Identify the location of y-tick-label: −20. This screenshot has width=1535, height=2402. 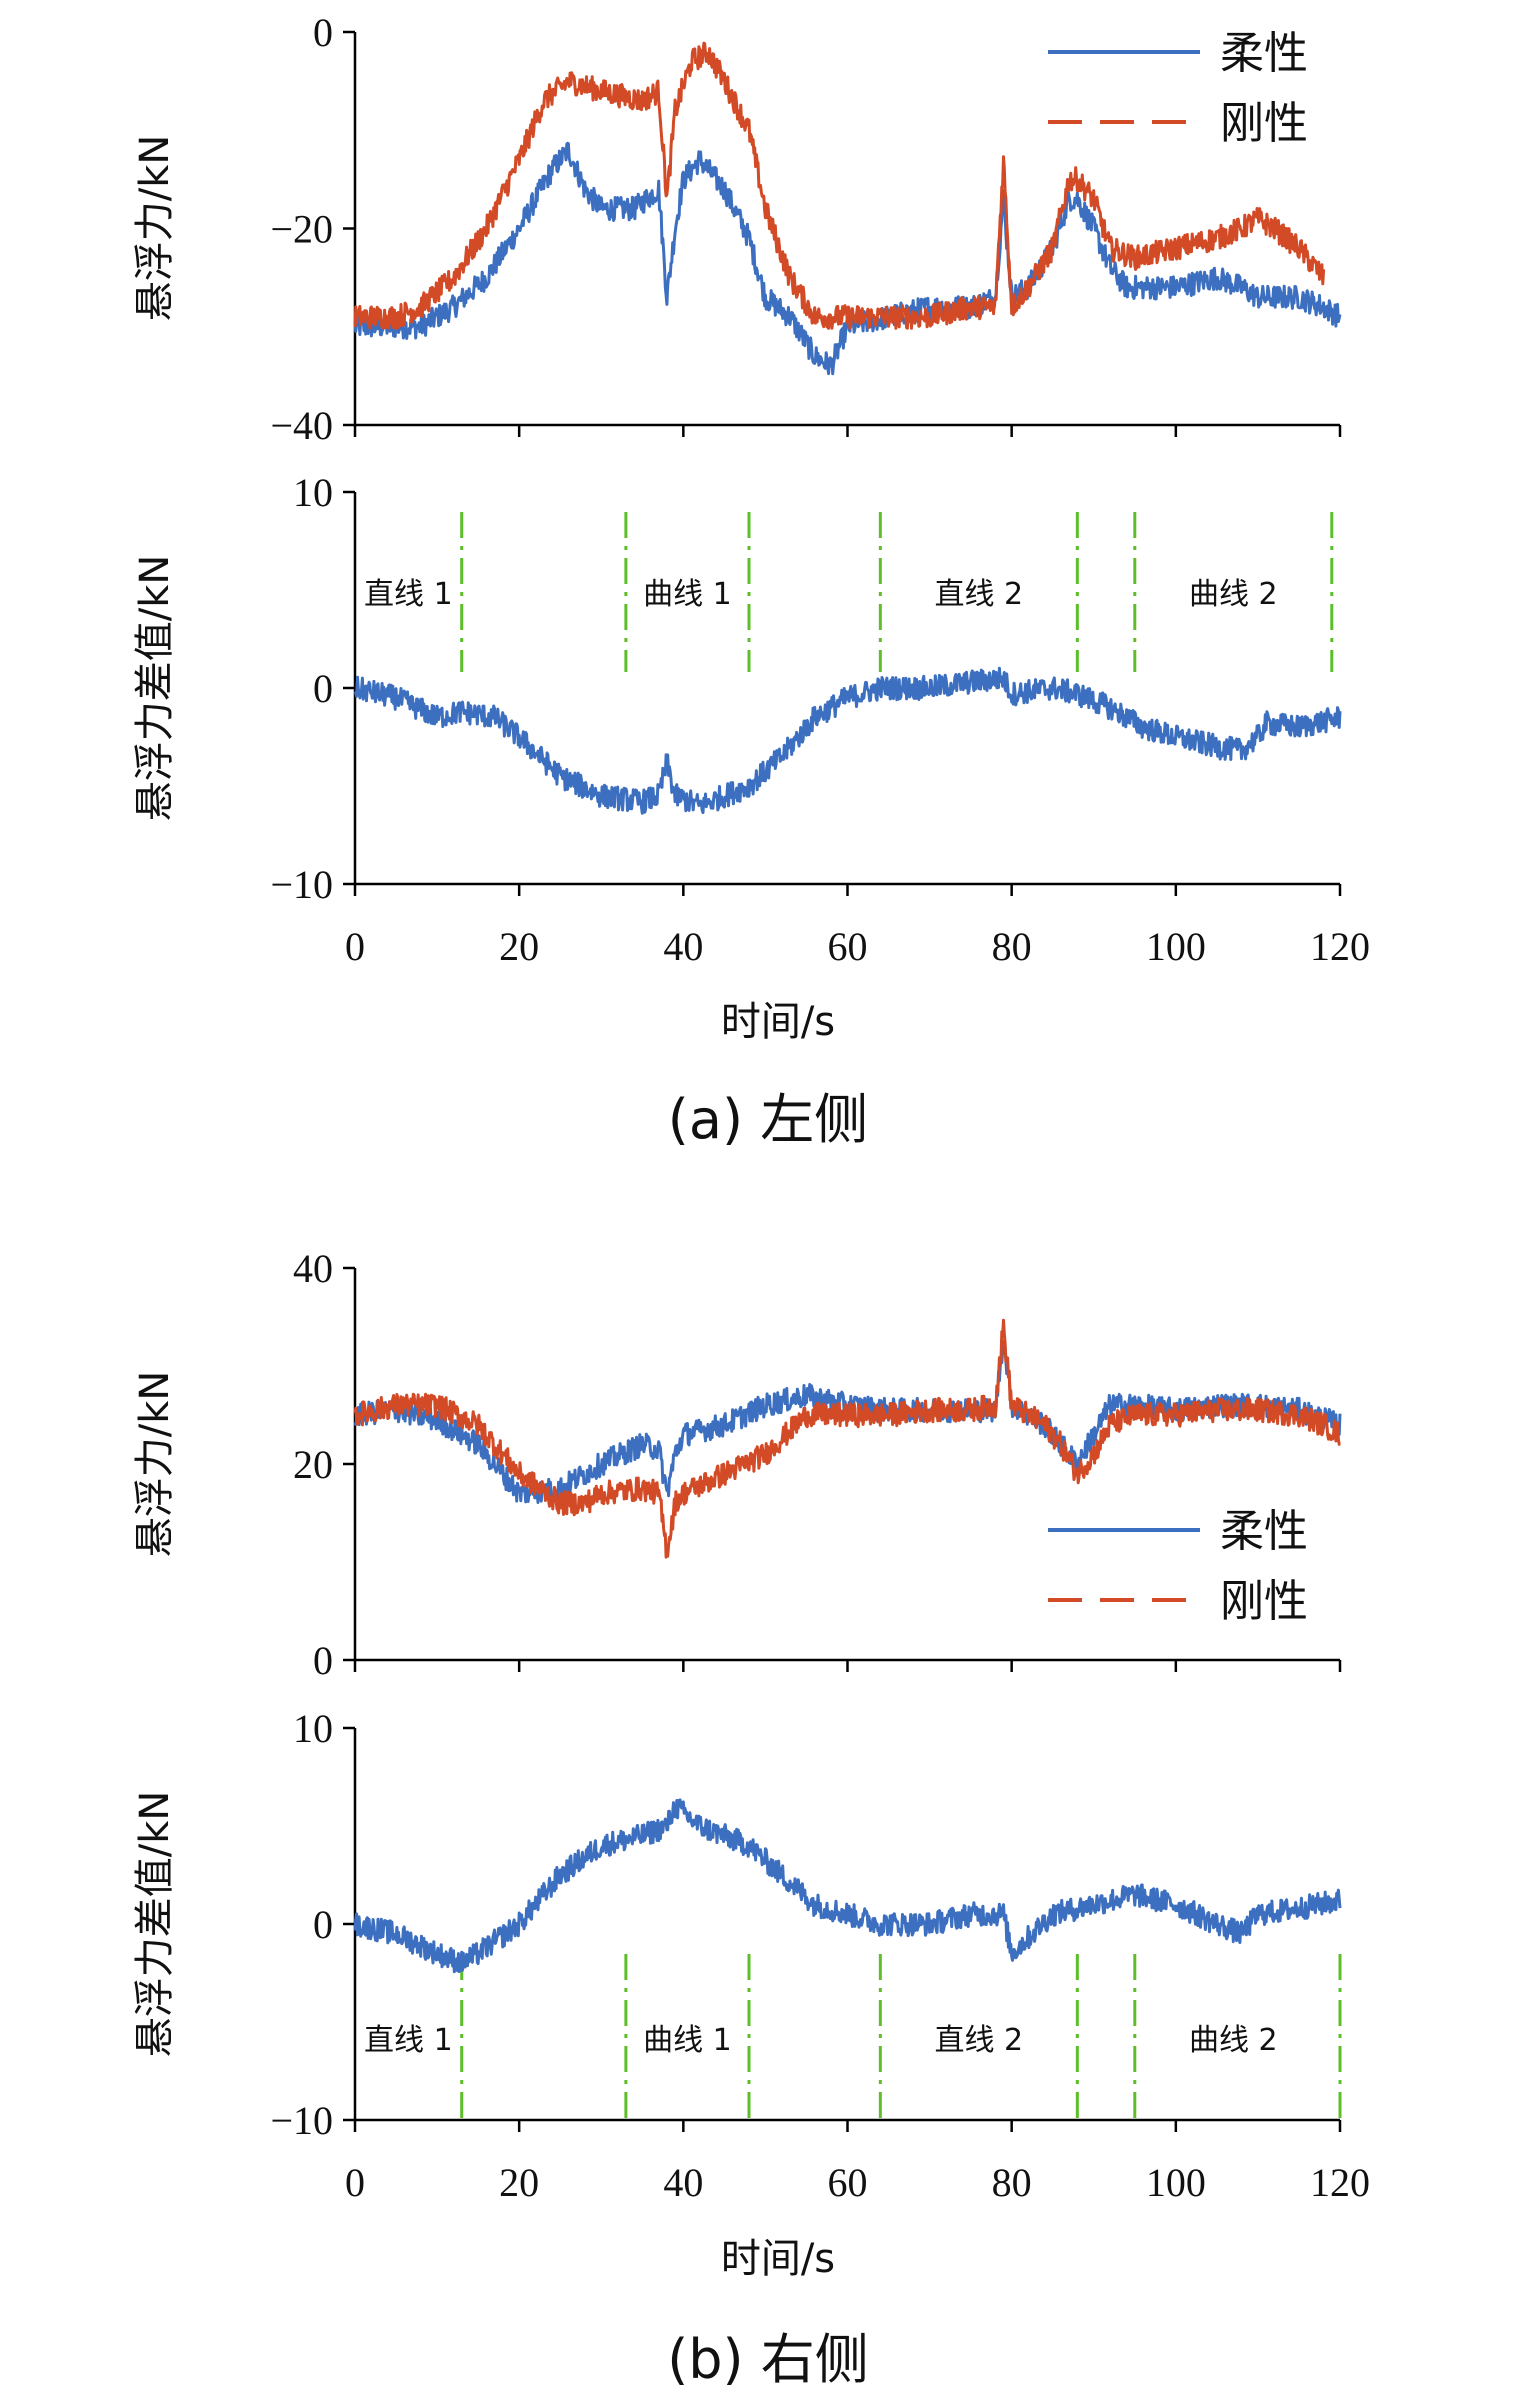
(301, 229).